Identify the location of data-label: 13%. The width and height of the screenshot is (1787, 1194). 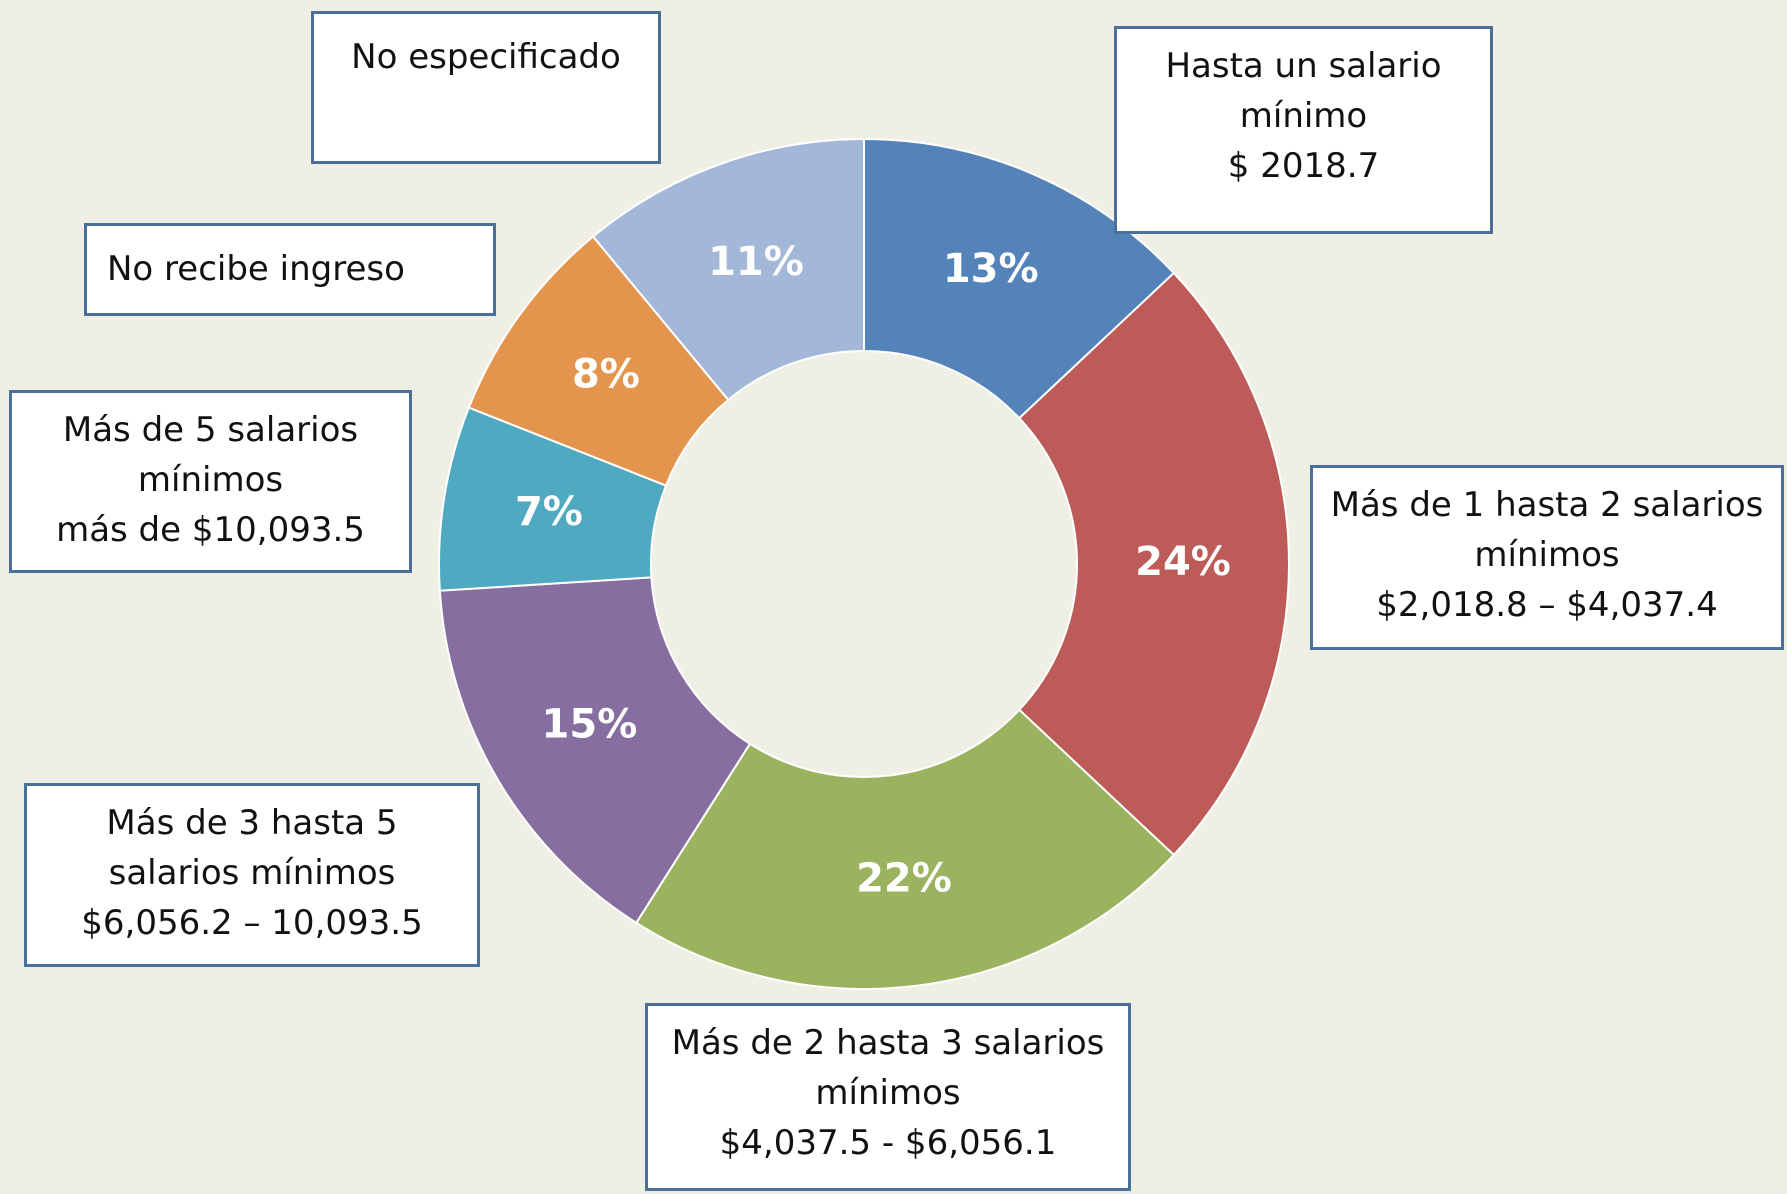
(991, 269).